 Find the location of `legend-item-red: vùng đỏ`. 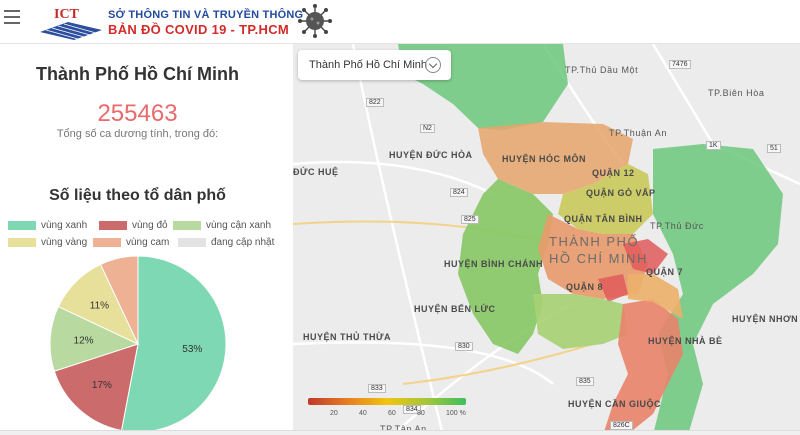

legend-item-red: vùng đỏ is located at coordinates (133, 225).